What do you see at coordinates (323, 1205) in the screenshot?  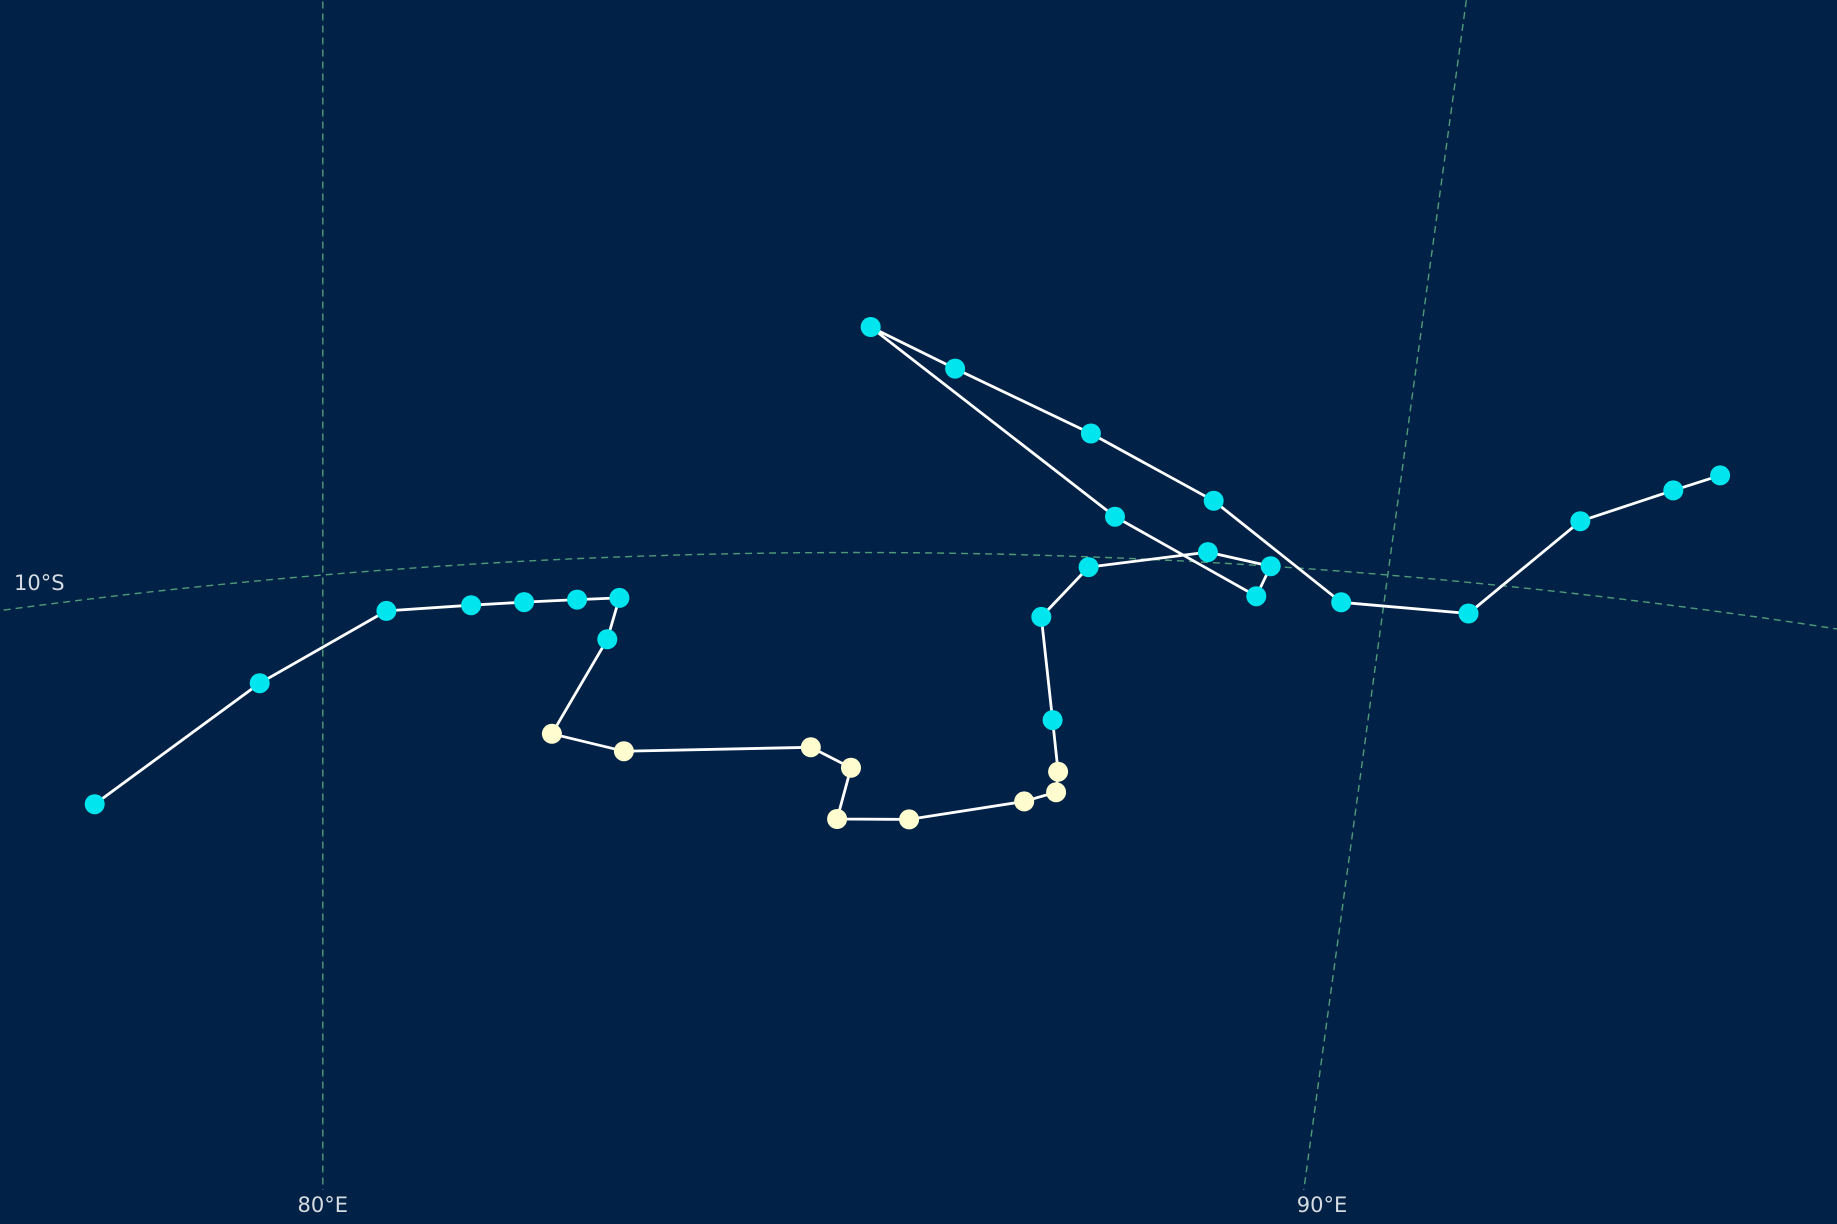 I see `longitude-label: 80°E` at bounding box center [323, 1205].